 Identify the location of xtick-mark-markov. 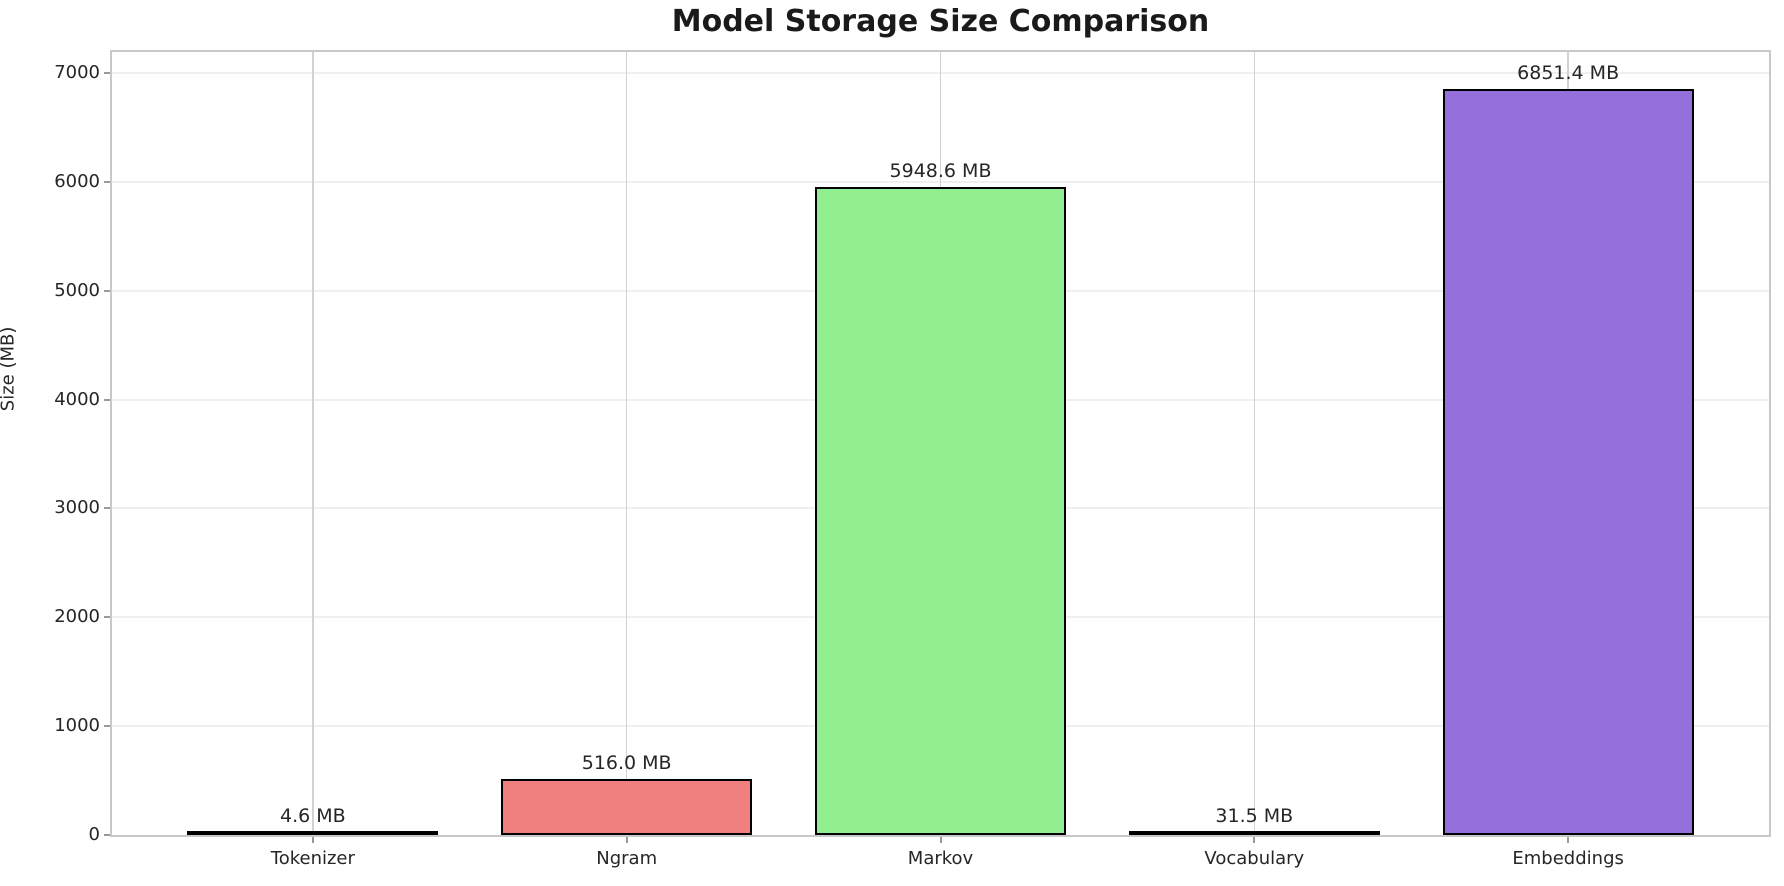
(940, 840).